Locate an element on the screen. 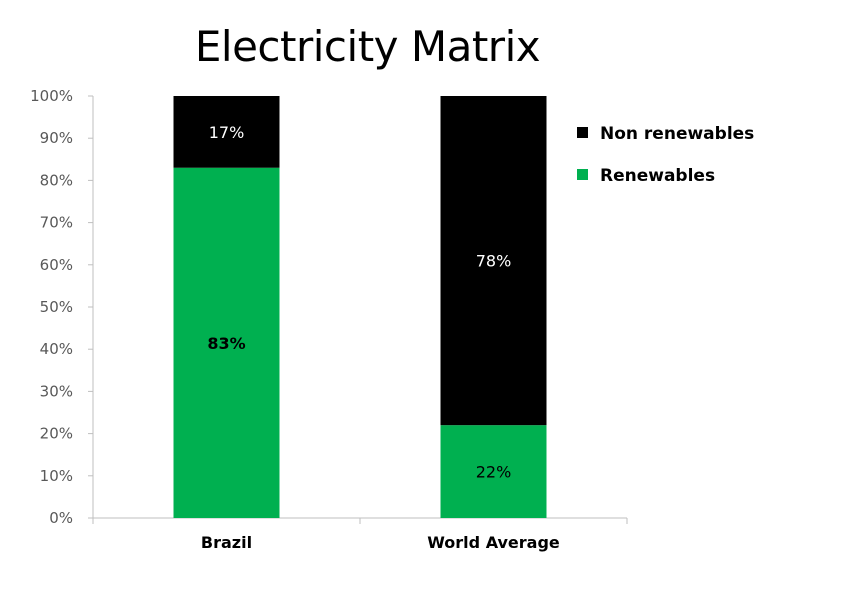 This screenshot has width=845, height=591. y-tick-label: 10% is located at coordinates (56, 476).